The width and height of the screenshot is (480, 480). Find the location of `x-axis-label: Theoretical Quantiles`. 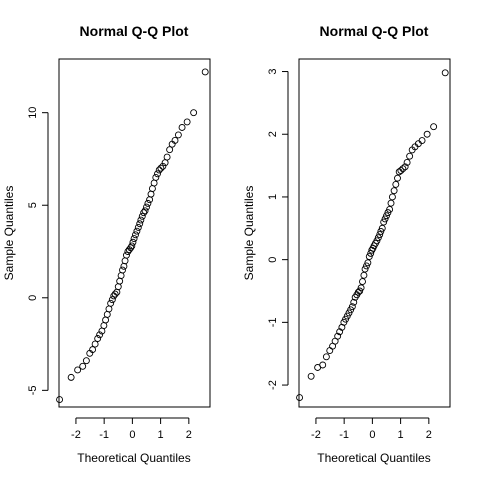

x-axis-label: Theoretical Quantiles is located at coordinates (133, 458).